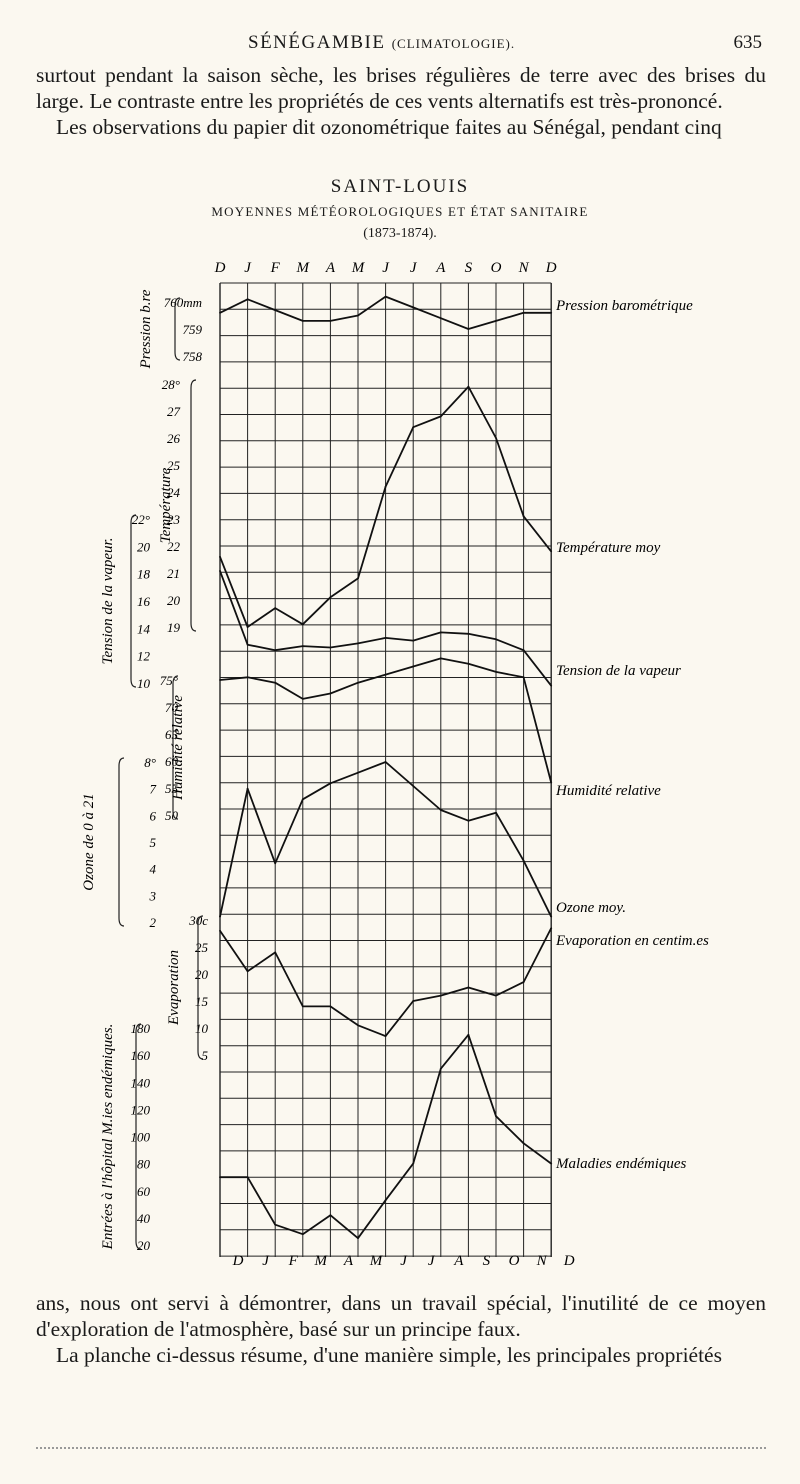  I want to click on footer-rule, so click(401, 1448).